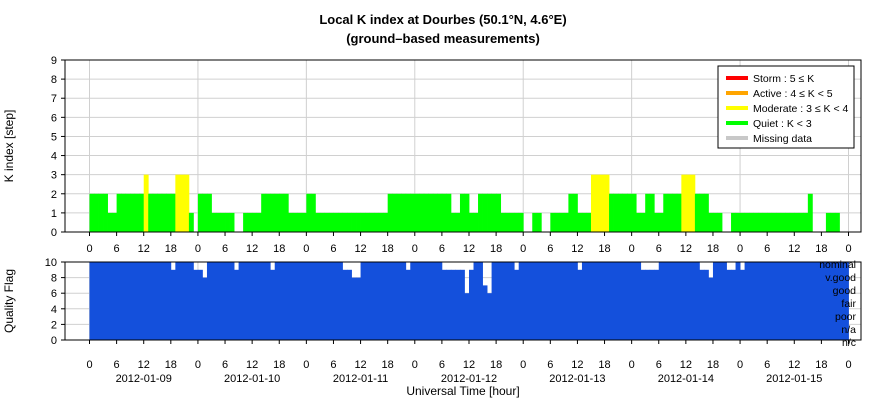 The height and width of the screenshot is (400, 886). I want to click on quality-ytick-label: 8, so click(54, 279).